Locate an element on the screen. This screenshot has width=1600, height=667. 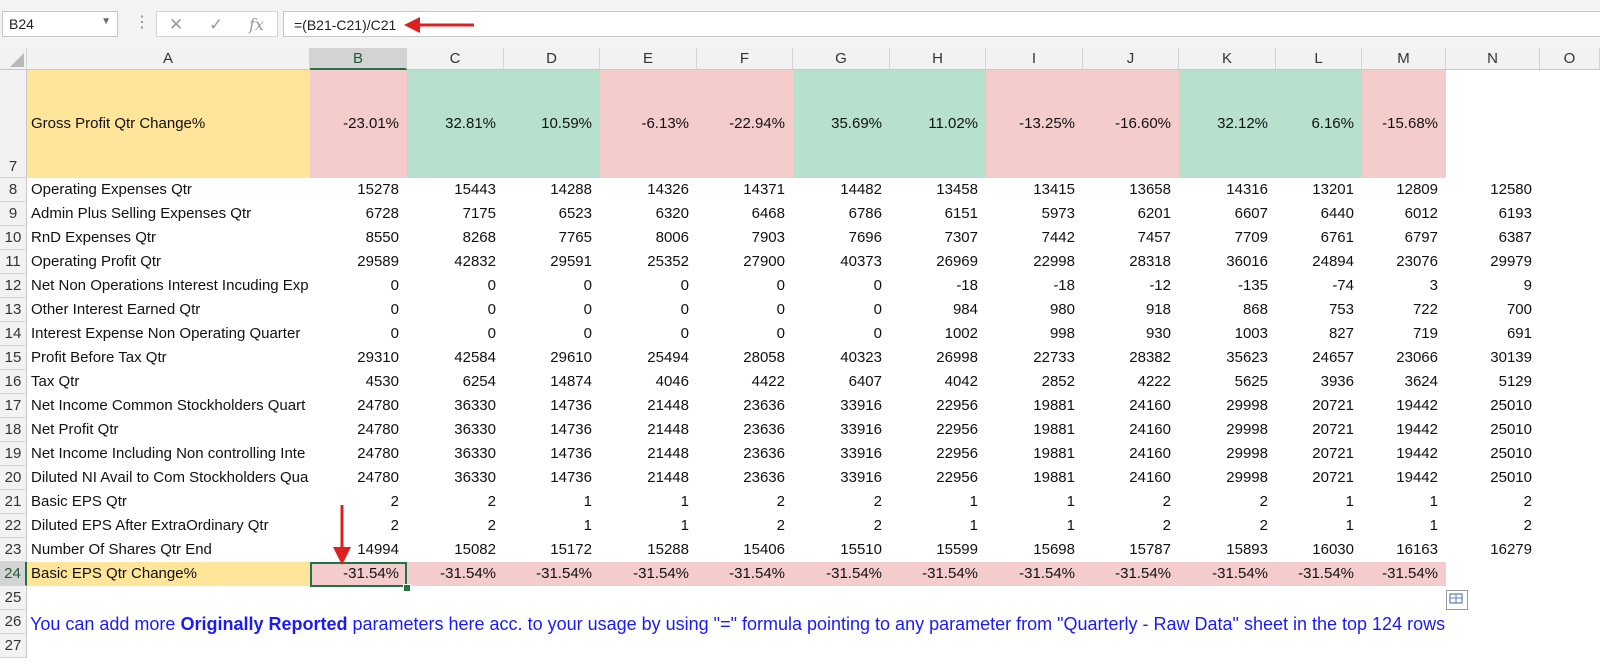
column-header-b: B is located at coordinates (358, 59).